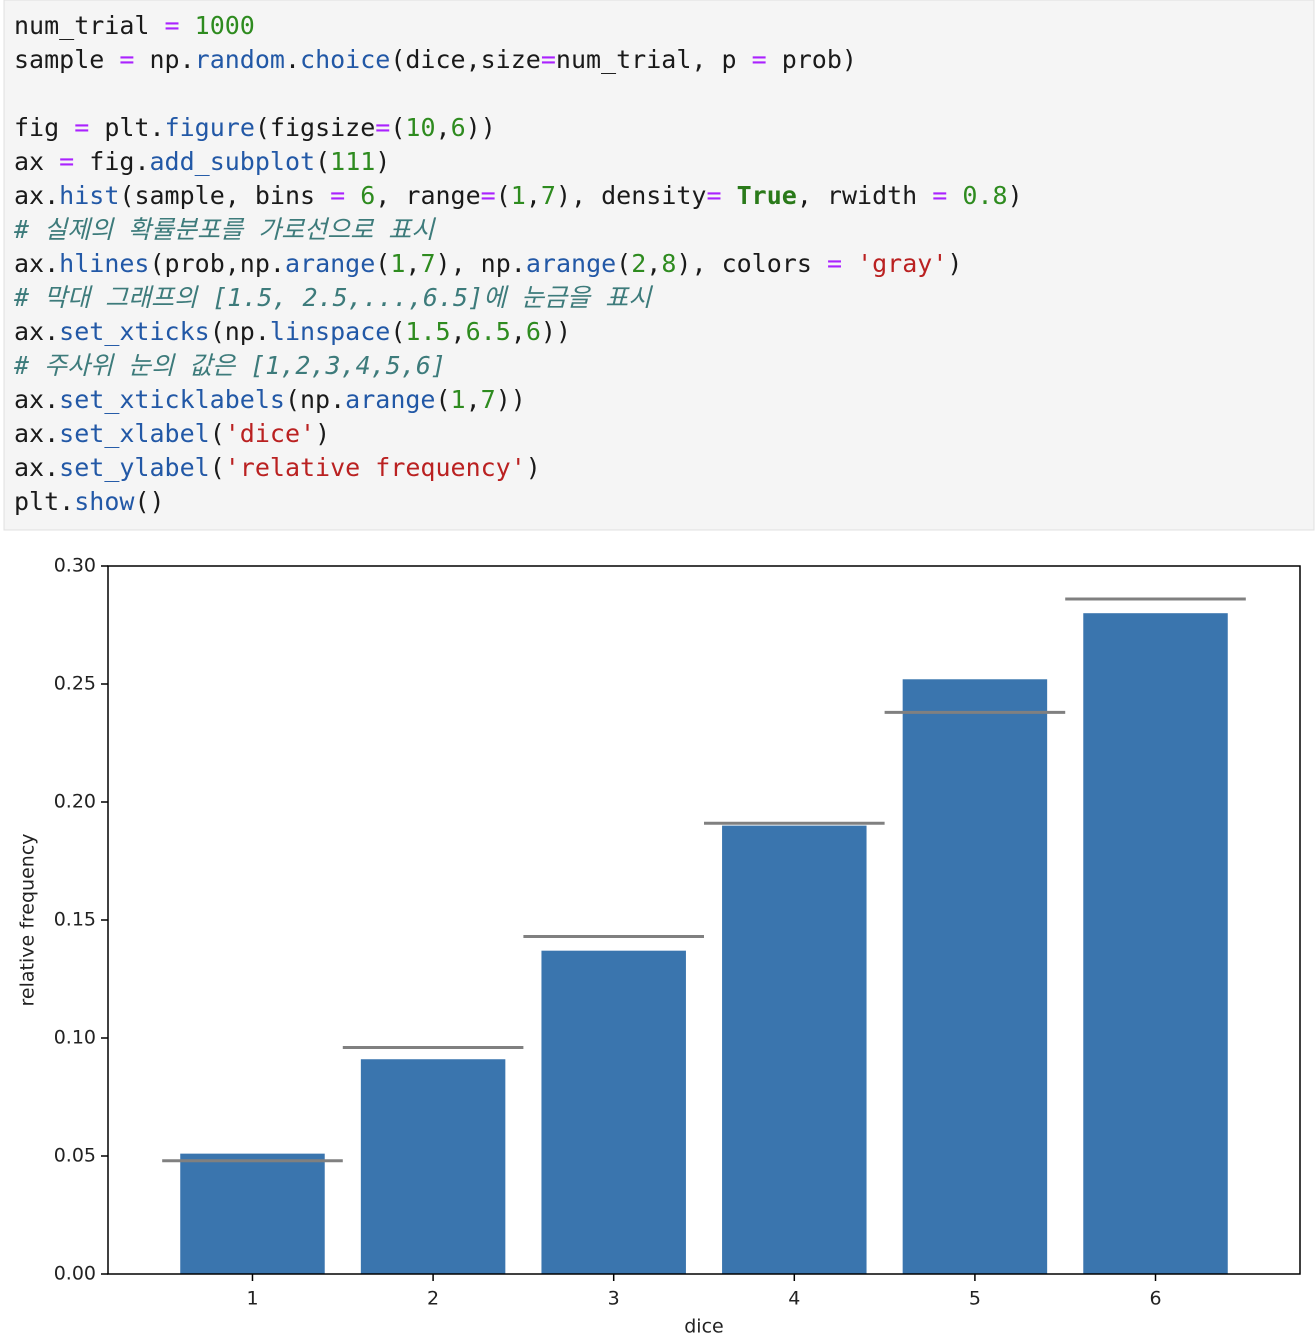  Describe the element at coordinates (427, 195) in the screenshot. I see `code-token: , range` at that location.